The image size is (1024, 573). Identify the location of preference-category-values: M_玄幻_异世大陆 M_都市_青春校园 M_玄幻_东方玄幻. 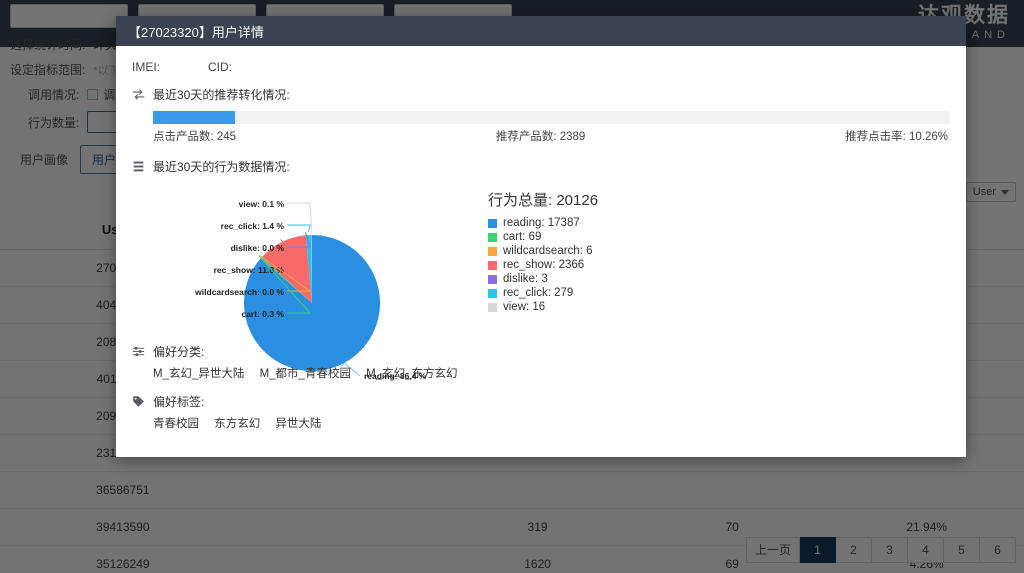
(311, 373).